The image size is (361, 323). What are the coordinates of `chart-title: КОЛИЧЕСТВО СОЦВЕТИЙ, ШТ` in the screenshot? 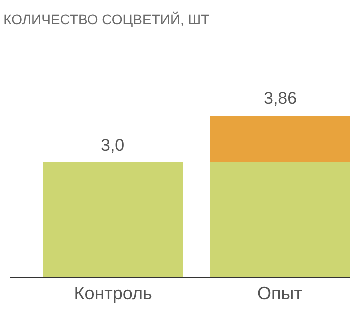 It's located at (107, 19).